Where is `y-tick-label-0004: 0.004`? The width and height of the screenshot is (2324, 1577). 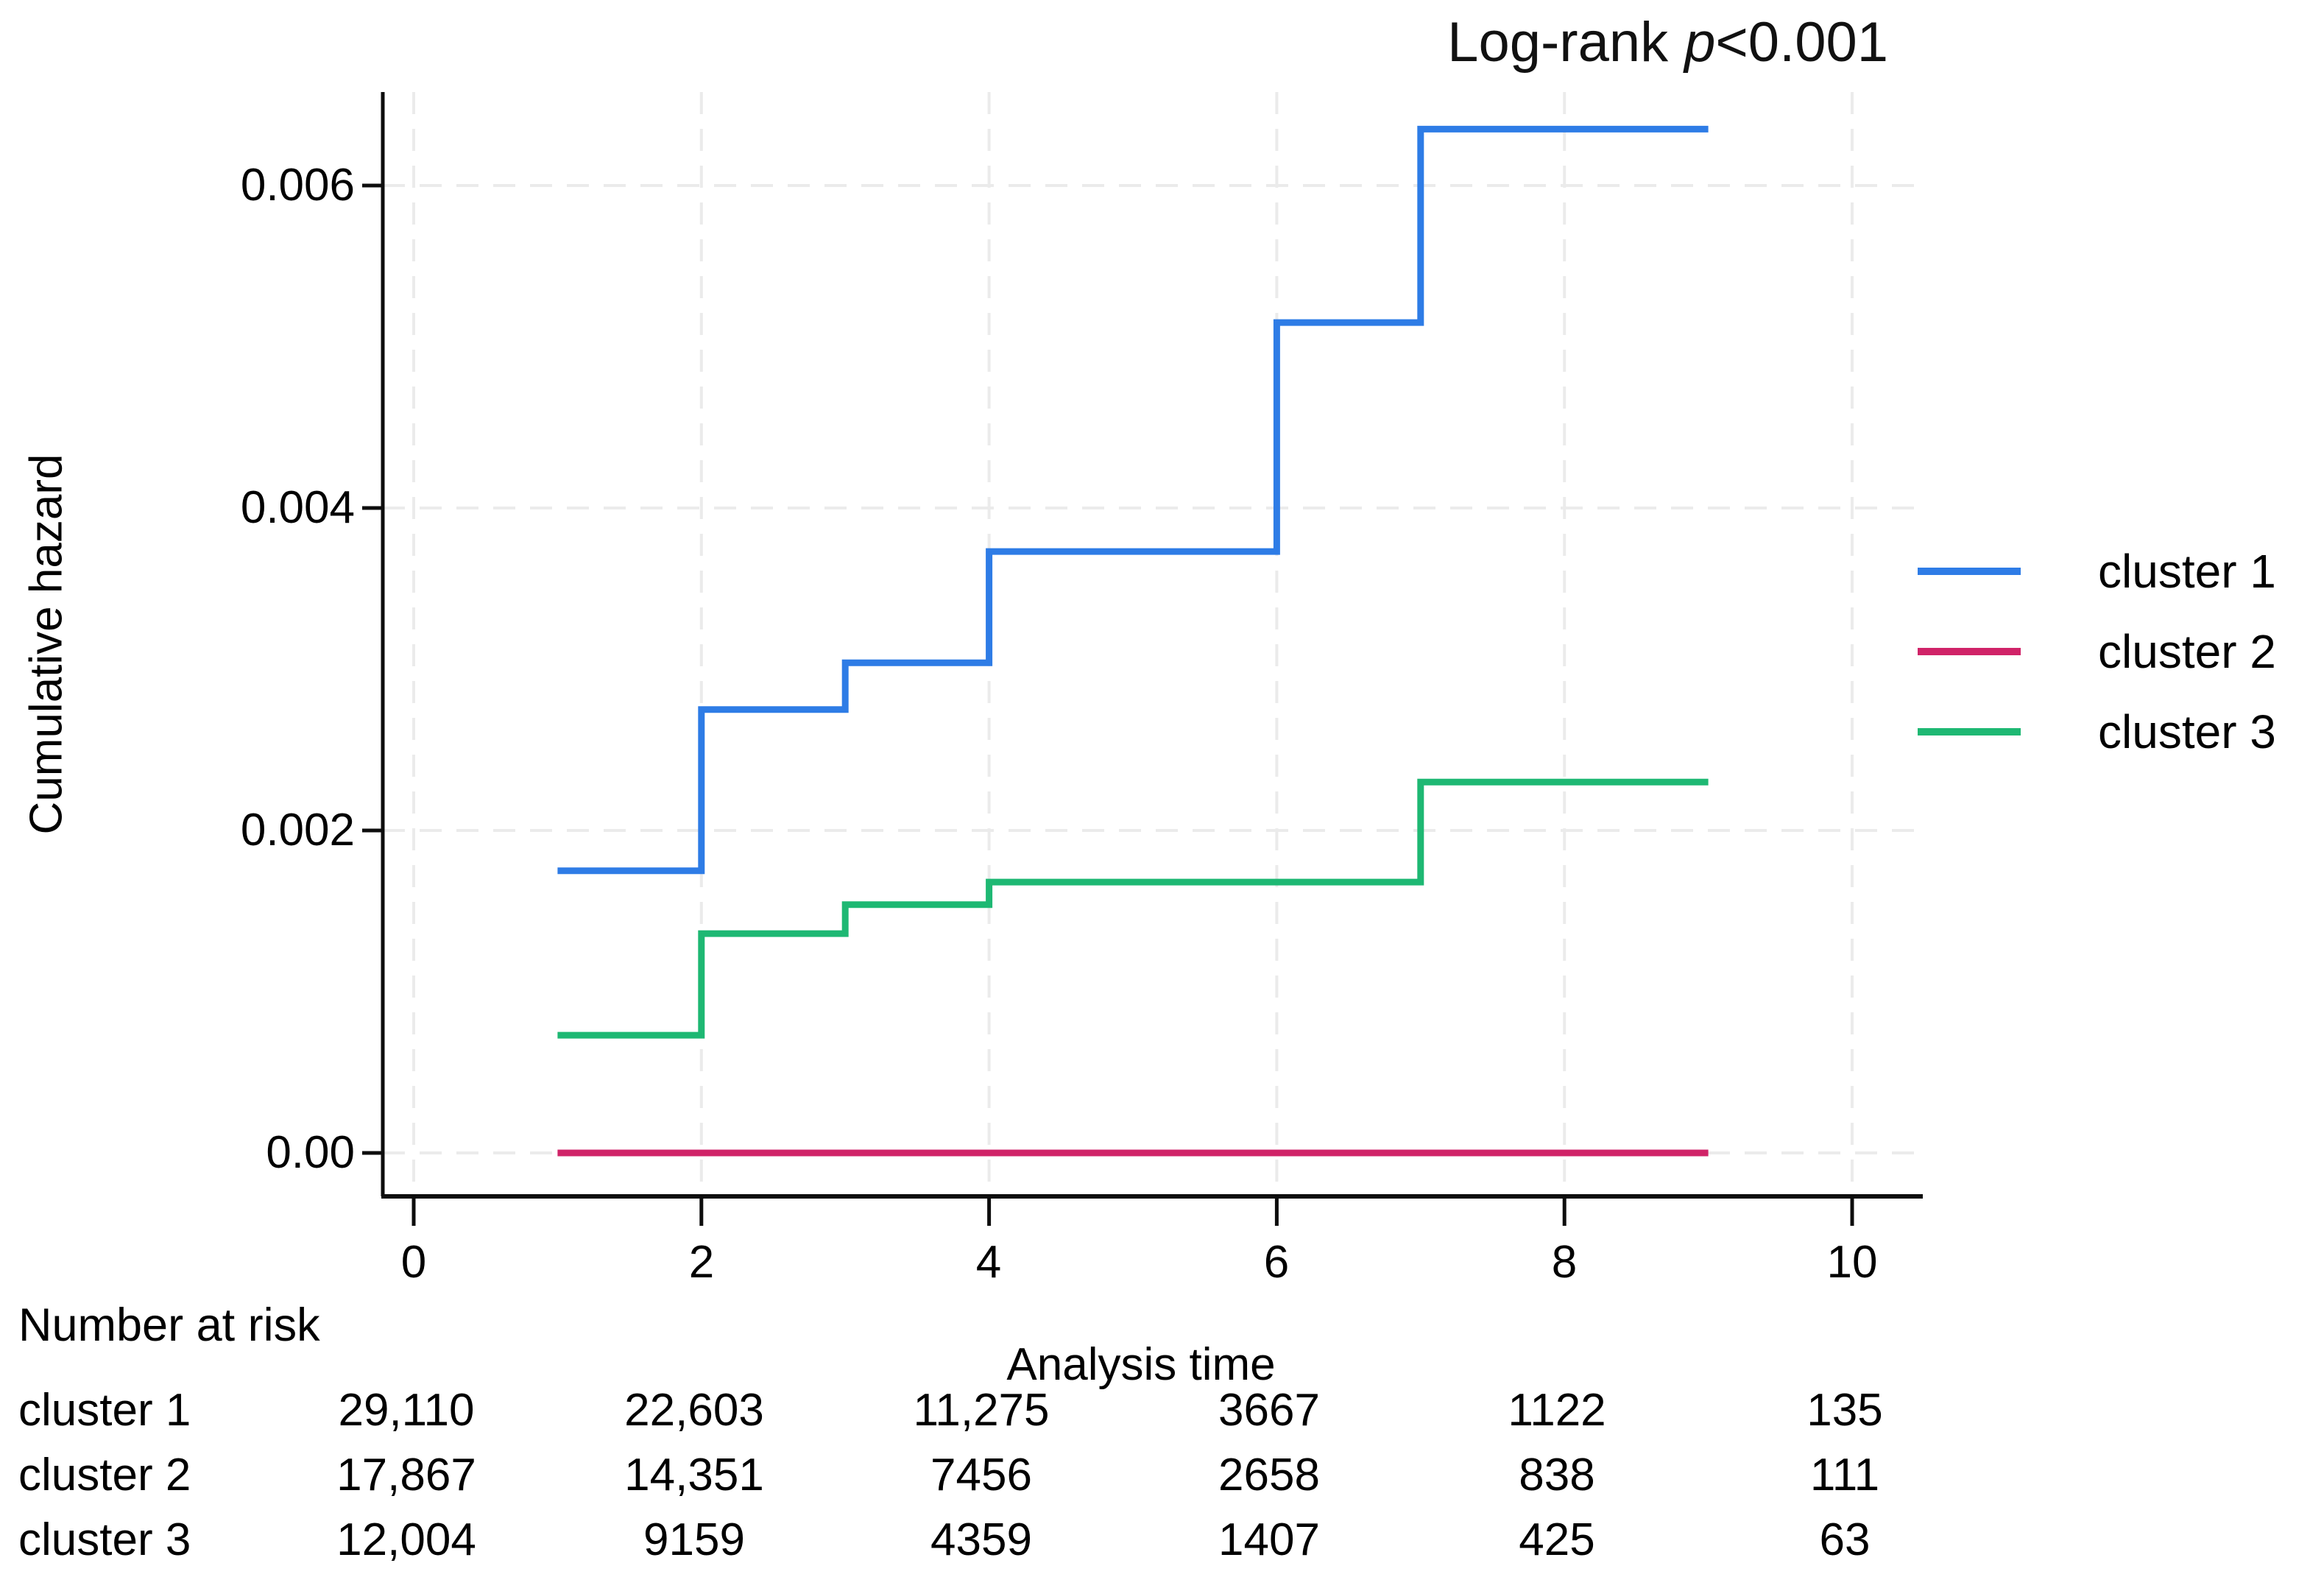 y-tick-label-0004: 0.004 is located at coordinates (297, 507).